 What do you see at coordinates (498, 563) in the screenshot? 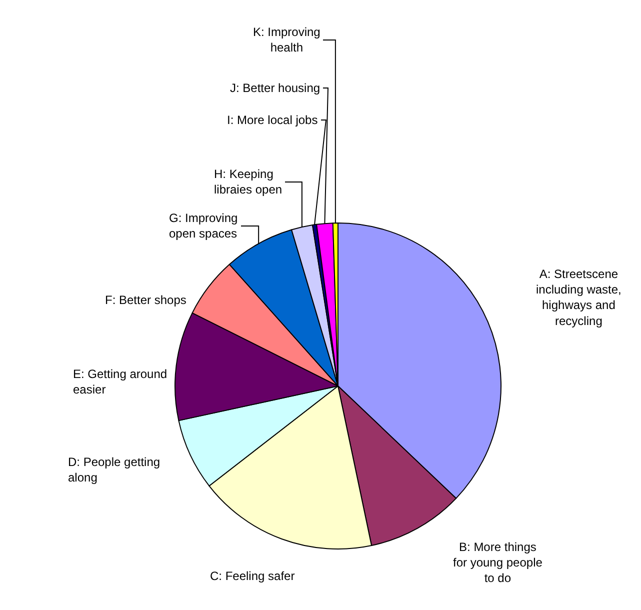
I see `slice-label: B: More things for young people to do` at bounding box center [498, 563].